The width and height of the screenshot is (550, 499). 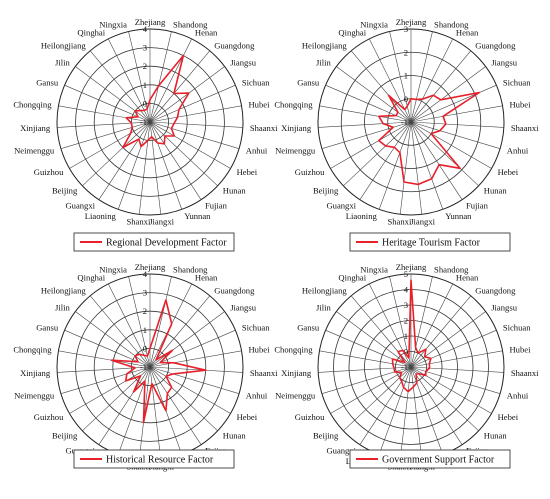 What do you see at coordinates (160, 460) in the screenshot?
I see `legend-label: Historical Resource Factor` at bounding box center [160, 460].